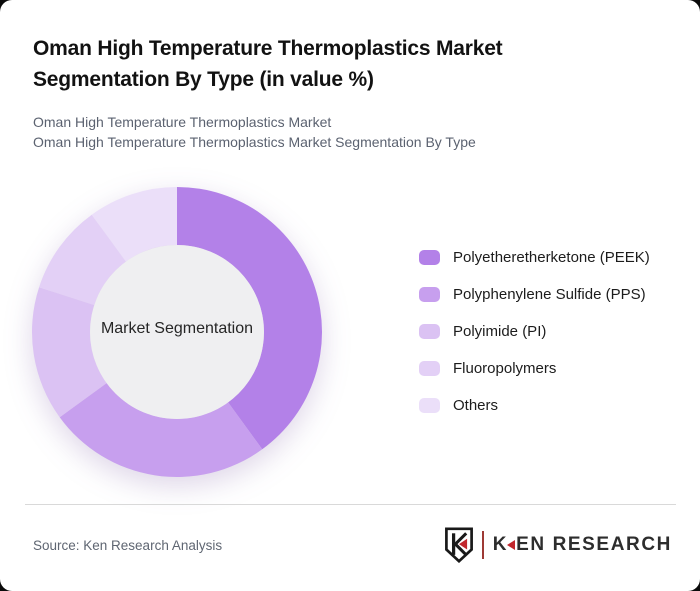 This screenshot has width=700, height=591. I want to click on legend-item-others: Others, so click(534, 405).